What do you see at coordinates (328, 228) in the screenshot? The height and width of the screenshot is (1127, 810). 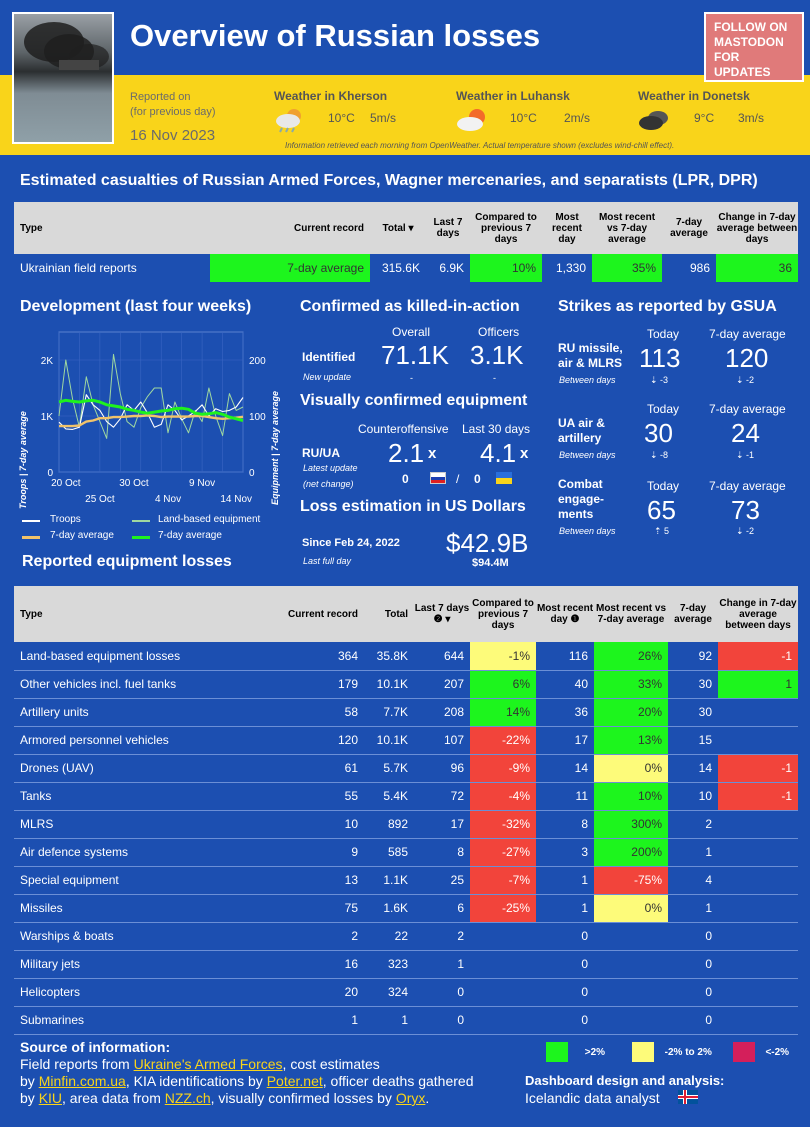 I see `col-record: Current record` at bounding box center [328, 228].